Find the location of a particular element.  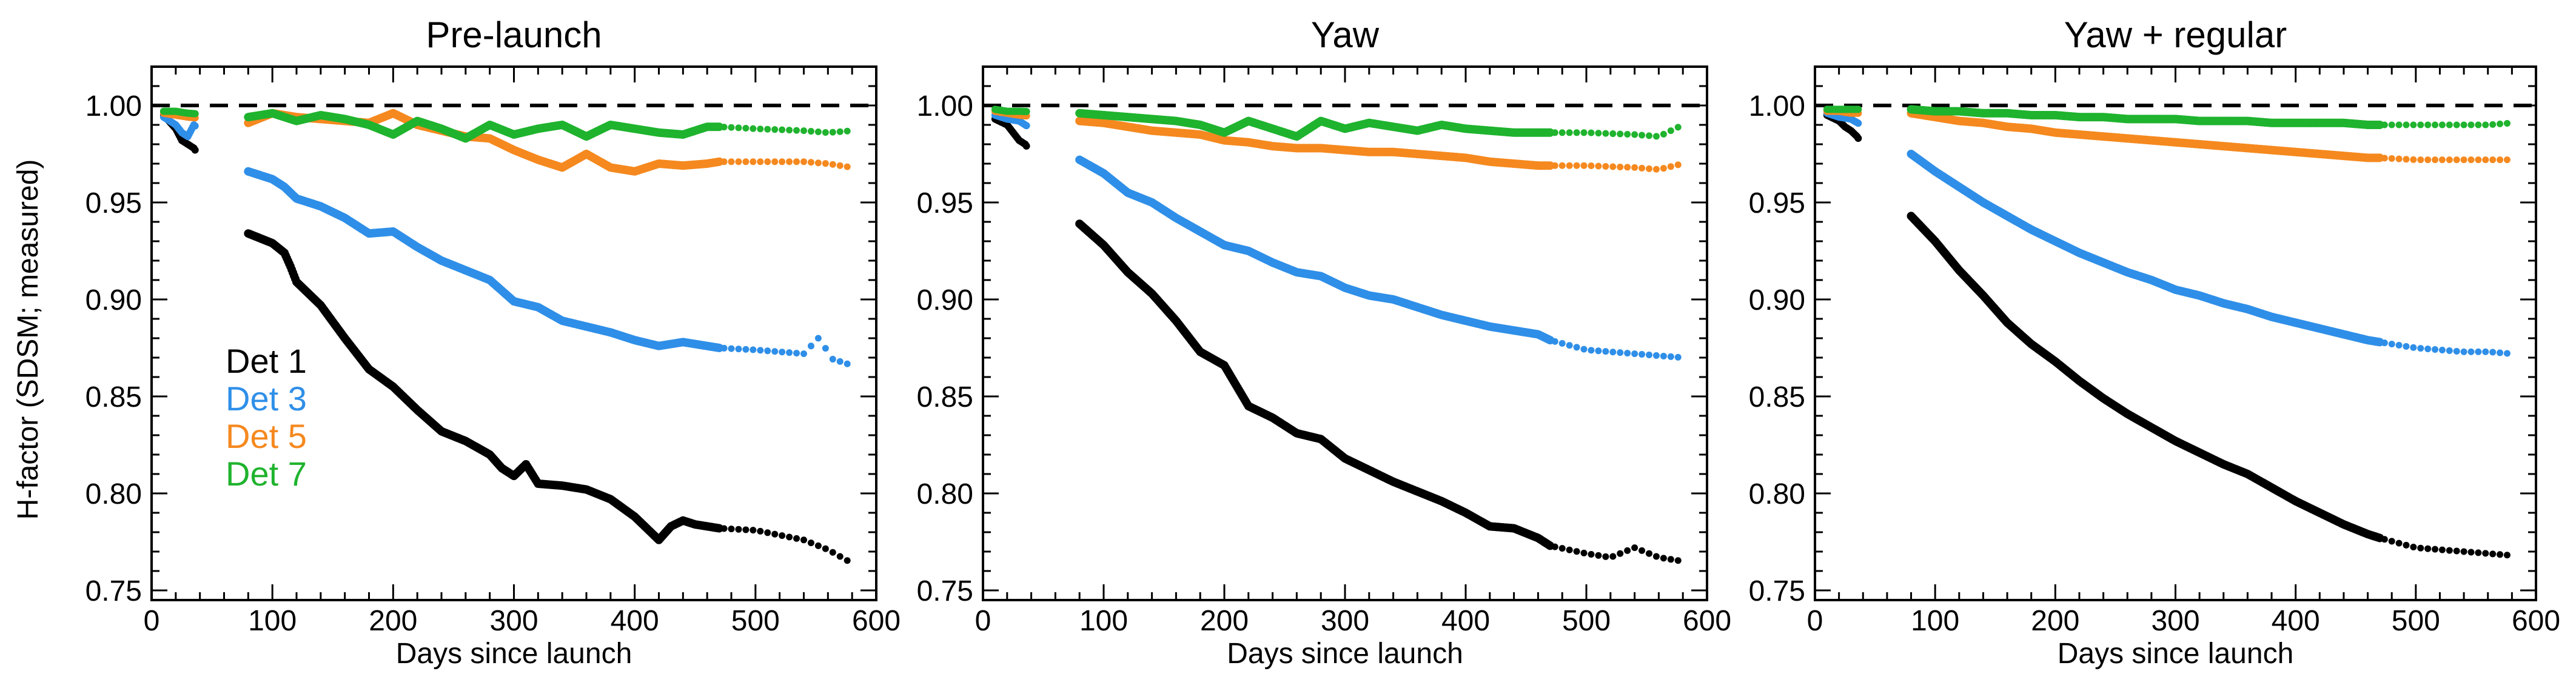

legend-entry: Det 1 is located at coordinates (266, 361).